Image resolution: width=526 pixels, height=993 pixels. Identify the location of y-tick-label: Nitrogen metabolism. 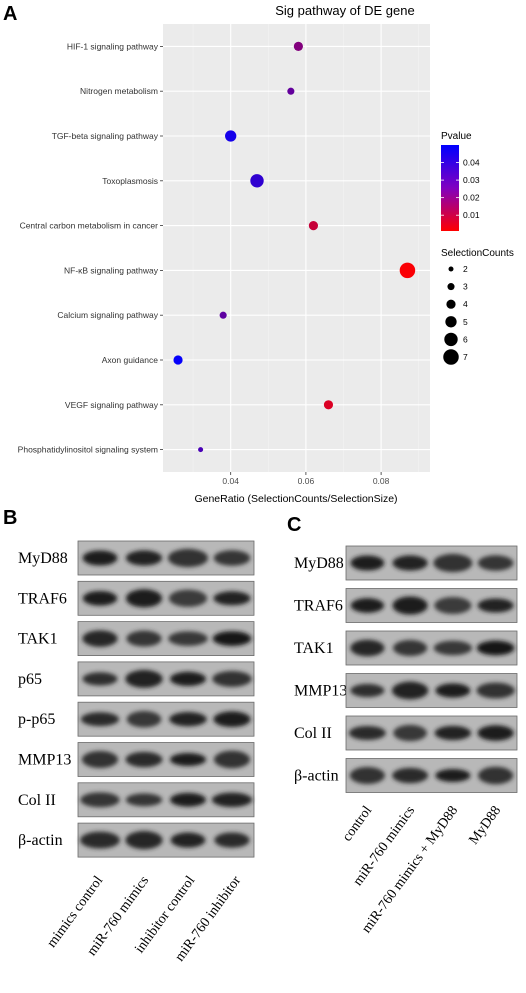
(119, 91).